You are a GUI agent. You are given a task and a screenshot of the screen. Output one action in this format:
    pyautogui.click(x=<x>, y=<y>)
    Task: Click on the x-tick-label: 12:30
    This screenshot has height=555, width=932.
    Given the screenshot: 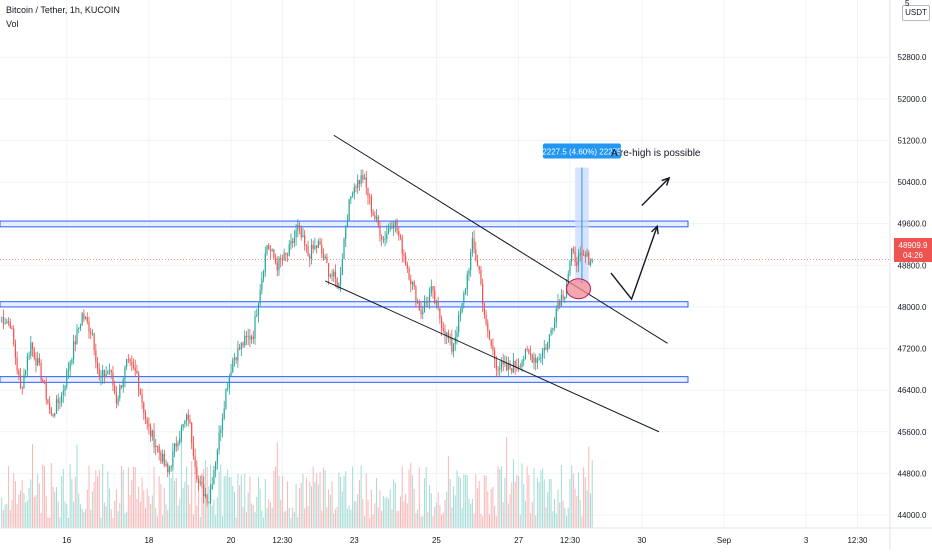 What is the action you would take?
    pyautogui.click(x=570, y=540)
    